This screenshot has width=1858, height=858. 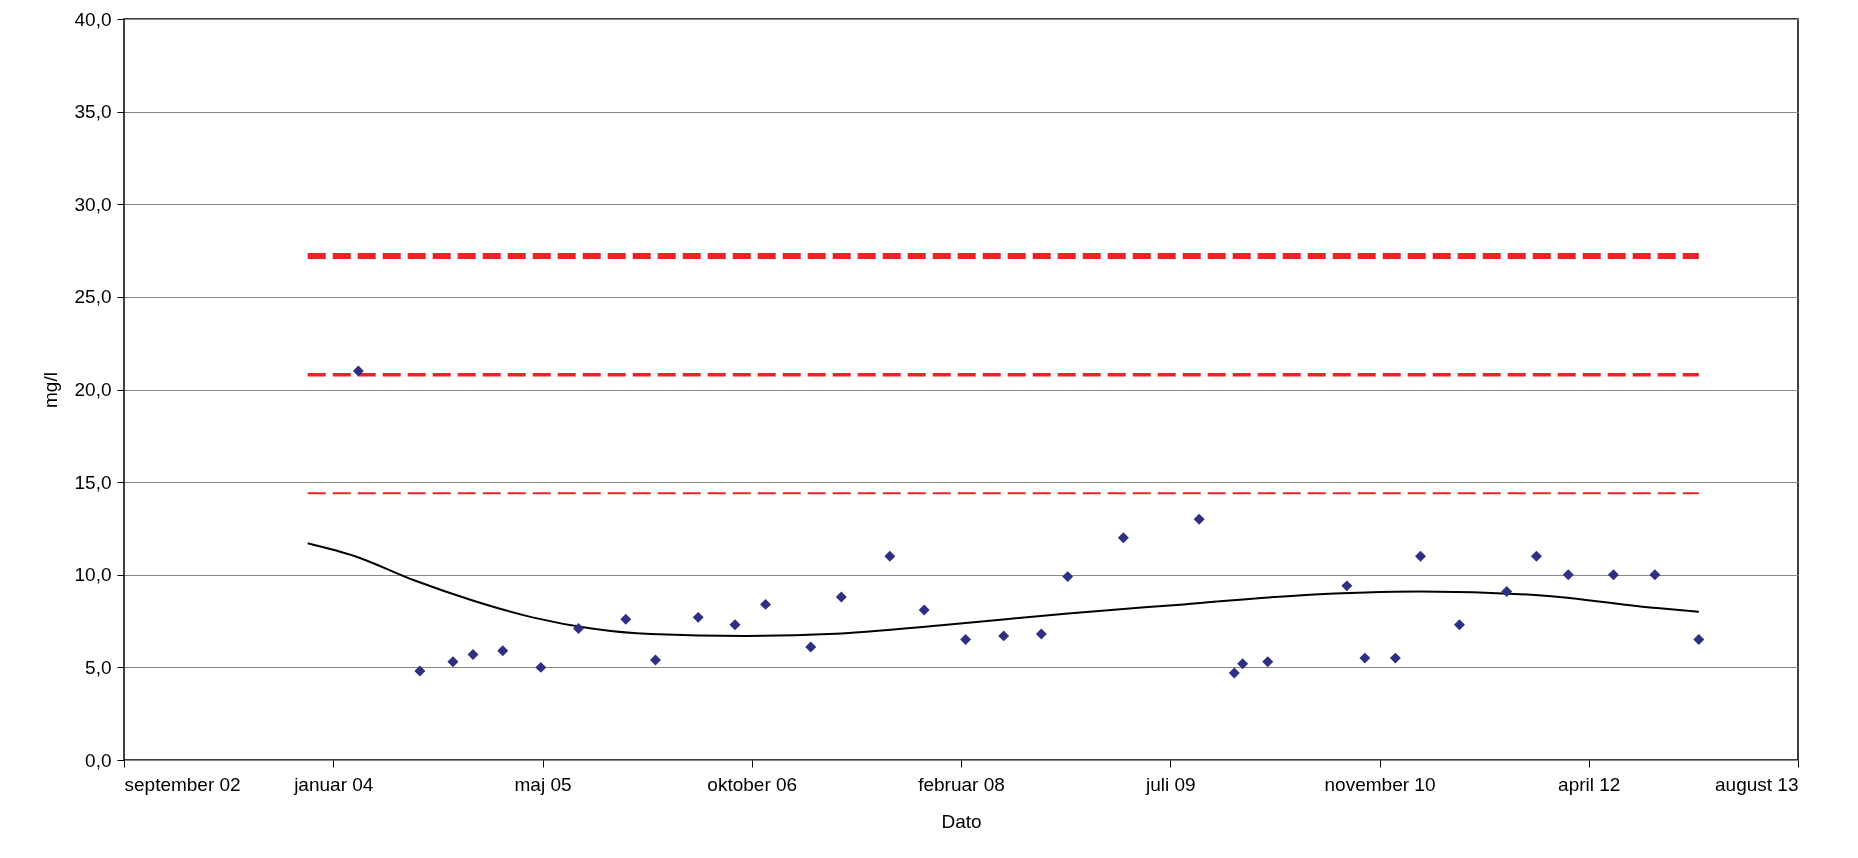 I want to click on y-tick-label: 20,0, so click(x=93, y=389).